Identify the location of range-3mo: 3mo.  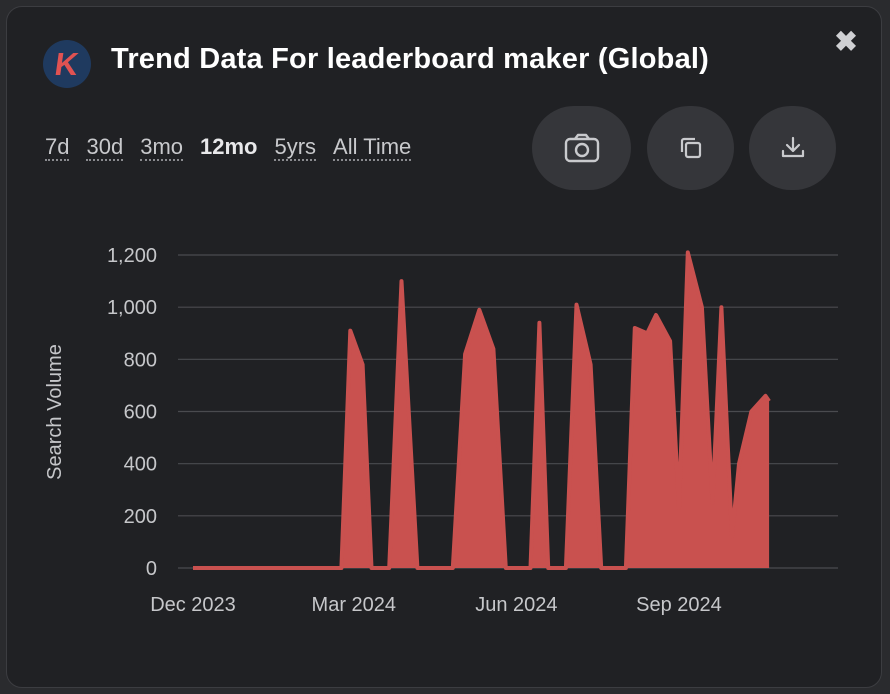
(161, 147).